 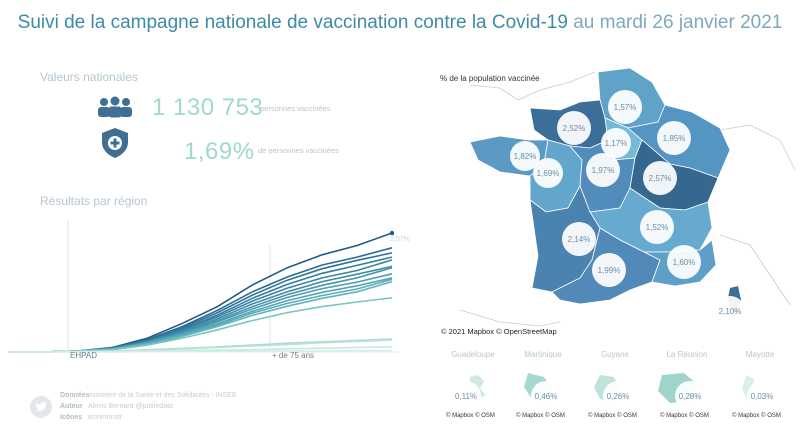 What do you see at coordinates (684, 262) in the screenshot?
I see `bubble-paca: 1,60%` at bounding box center [684, 262].